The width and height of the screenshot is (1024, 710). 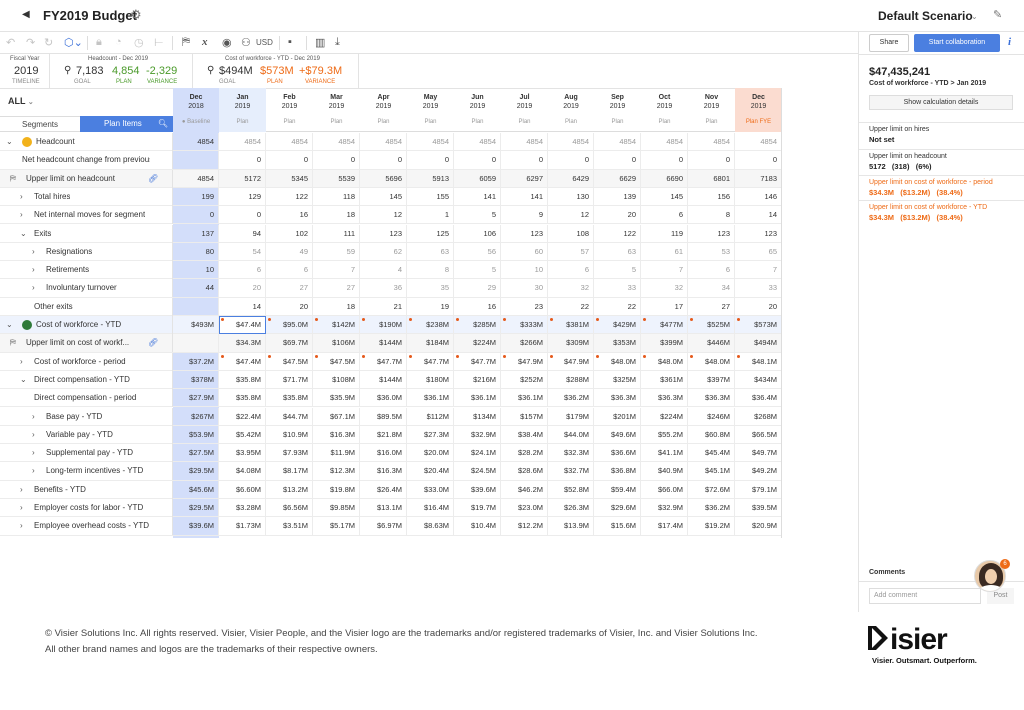 I want to click on table-cell: $15.6M, so click(x=617, y=526).